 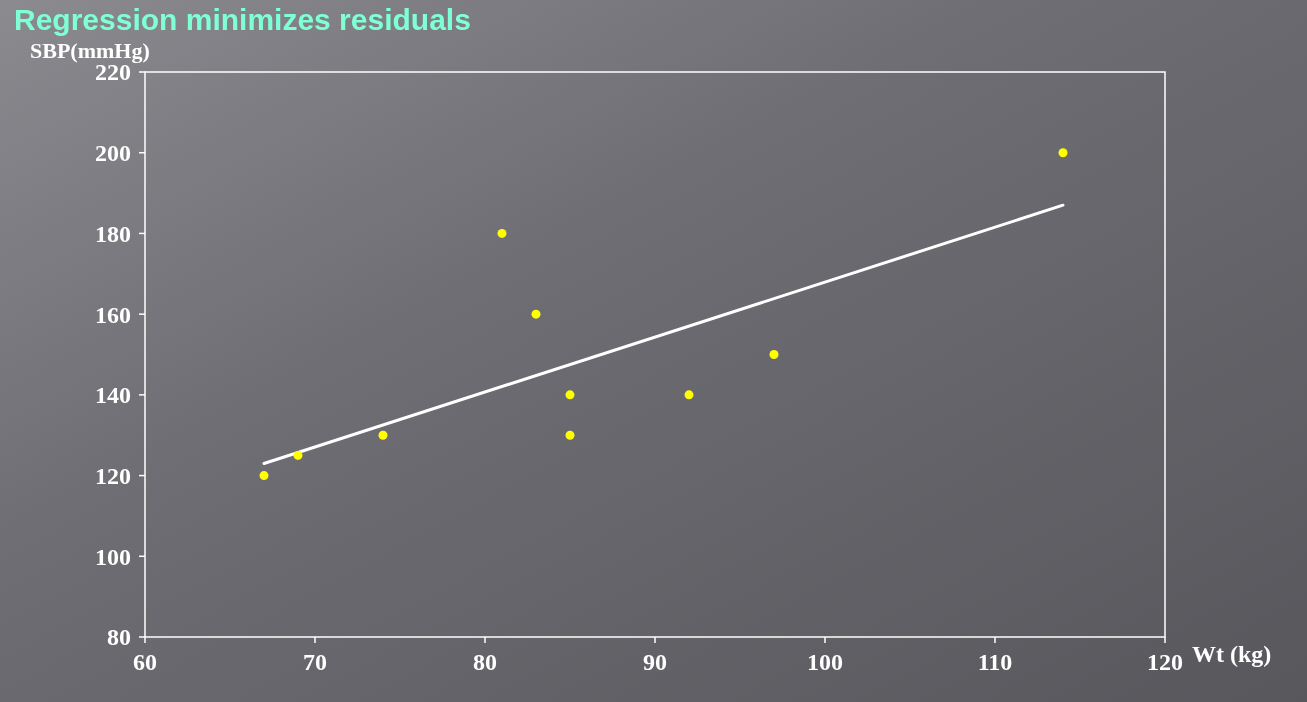 What do you see at coordinates (145, 662) in the screenshot?
I see `x-tick-label: 60` at bounding box center [145, 662].